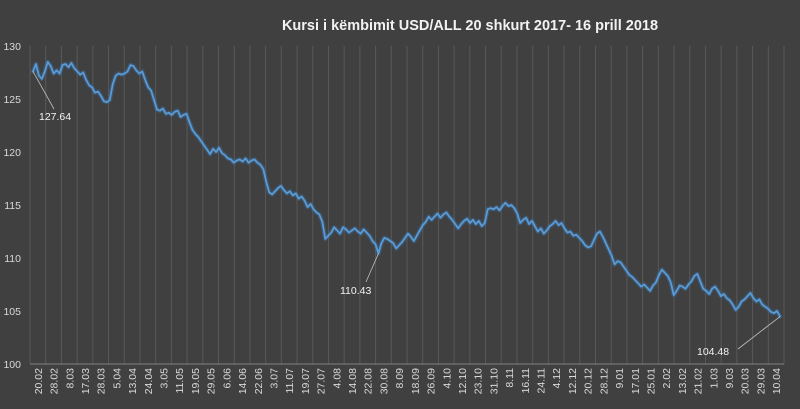 The height and width of the screenshot is (409, 800). What do you see at coordinates (714, 378) in the screenshot?
I see `x-tick-label: 1.03` at bounding box center [714, 378].